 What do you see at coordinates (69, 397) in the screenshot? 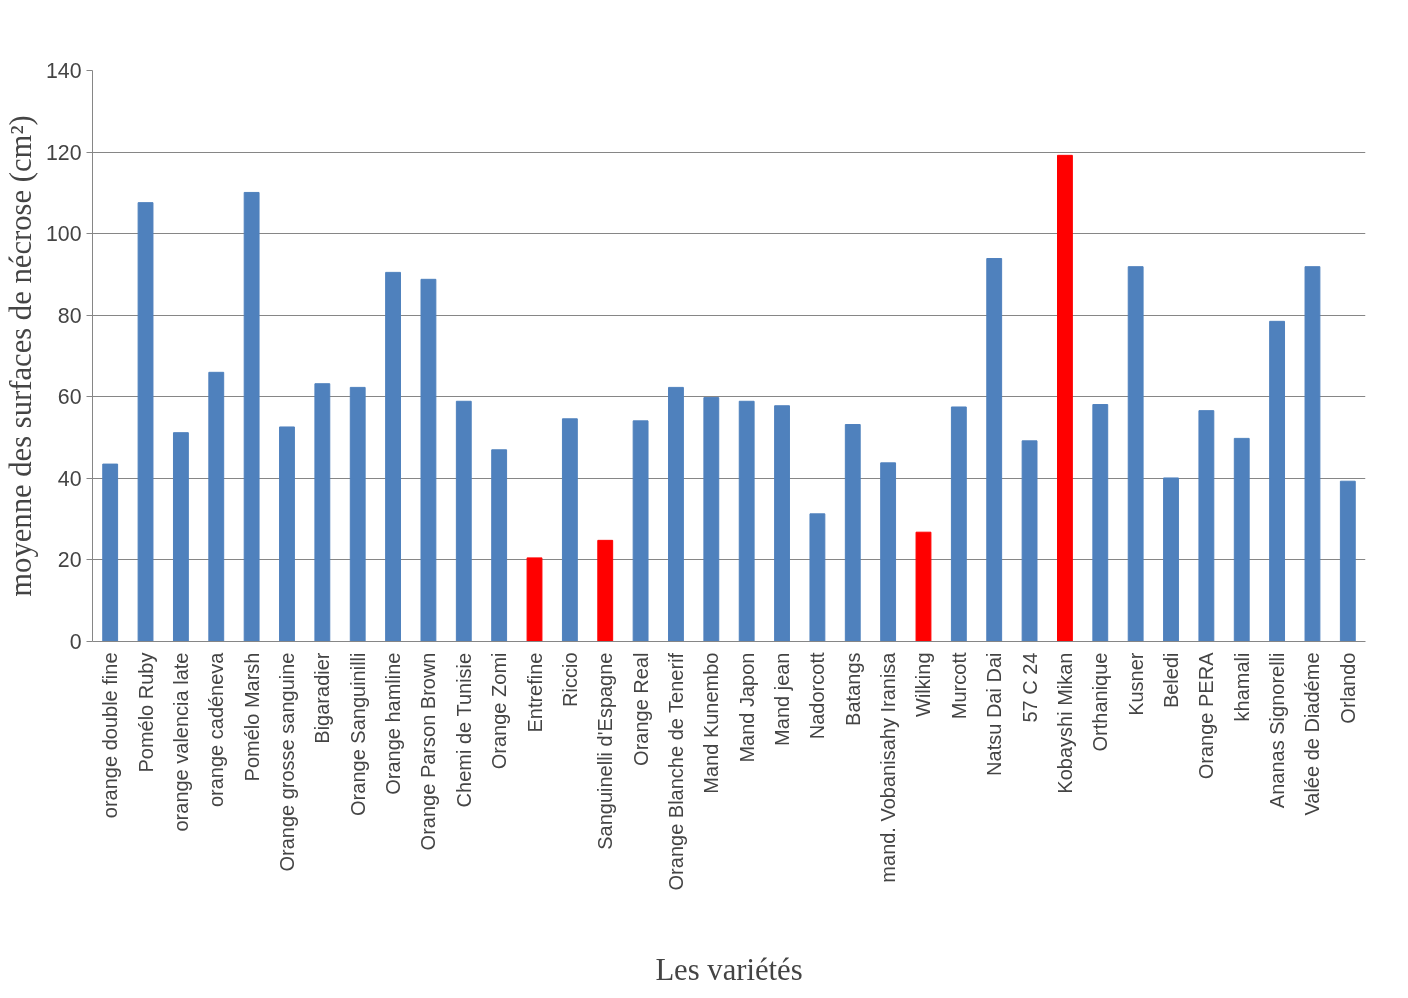
I see `y-tick-label: 60` at bounding box center [69, 397].